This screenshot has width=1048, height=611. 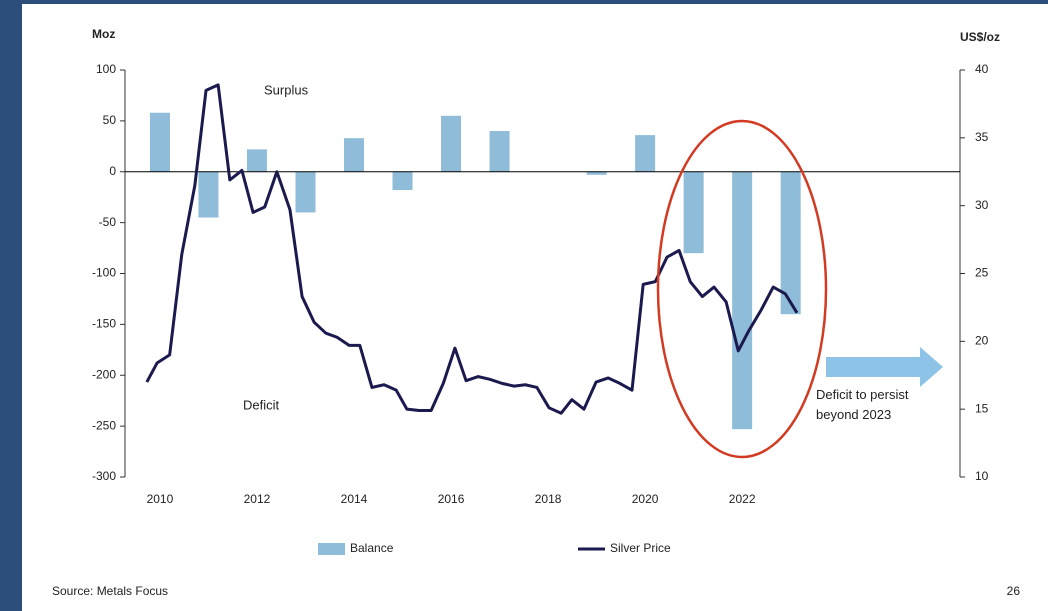 I want to click on y-tick-label: -50, so click(x=108, y=222).